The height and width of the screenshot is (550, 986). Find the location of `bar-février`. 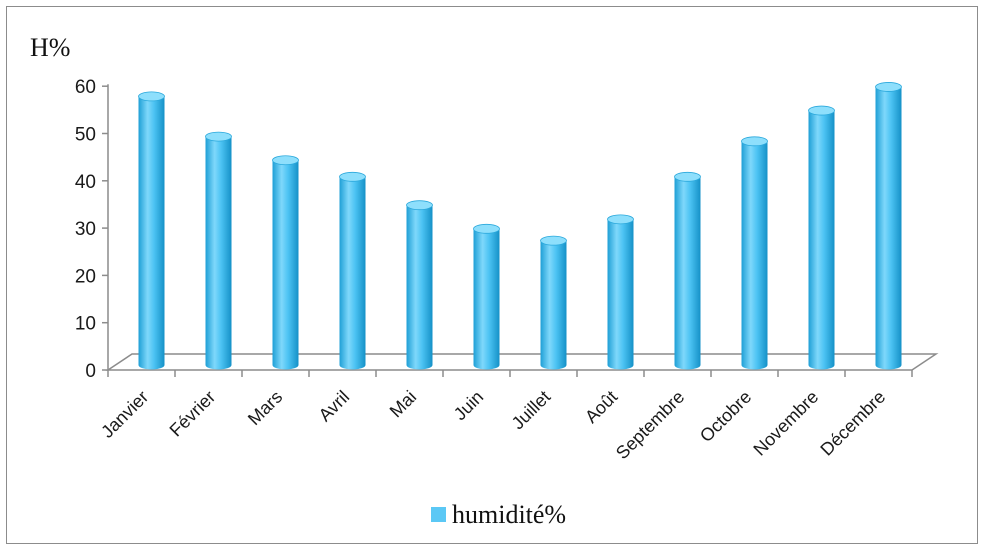

bar-février is located at coordinates (218, 250).